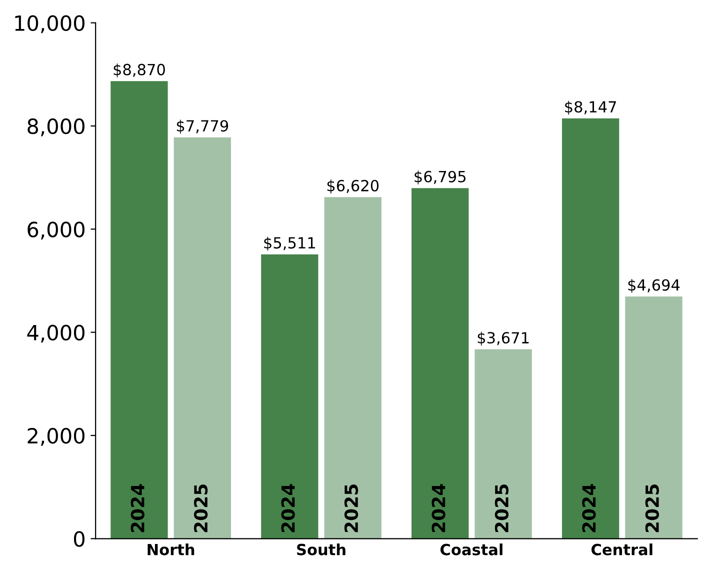 This screenshot has width=708, height=570. What do you see at coordinates (137, 508) in the screenshot?
I see `series-label: 2024` at bounding box center [137, 508].